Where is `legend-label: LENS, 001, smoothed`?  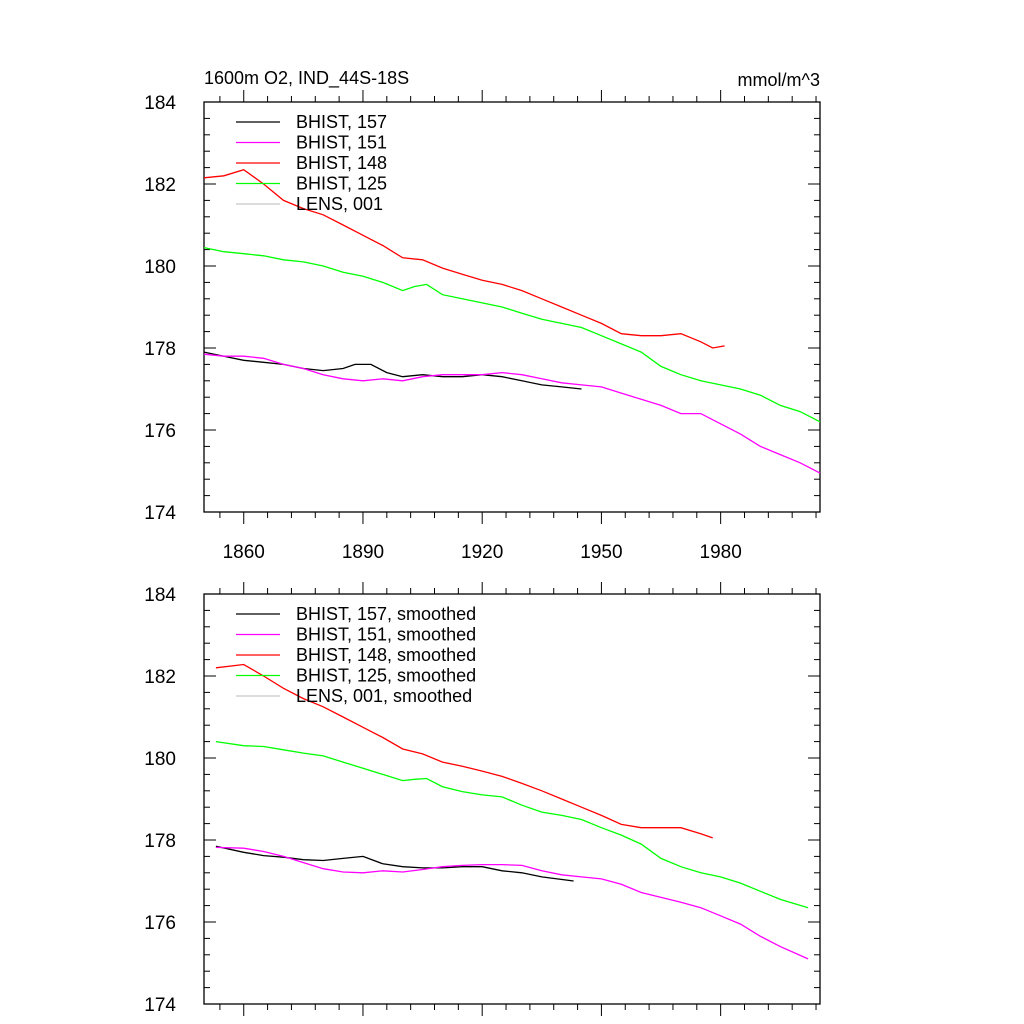 legend-label: LENS, 001, smoothed is located at coordinates (384, 696).